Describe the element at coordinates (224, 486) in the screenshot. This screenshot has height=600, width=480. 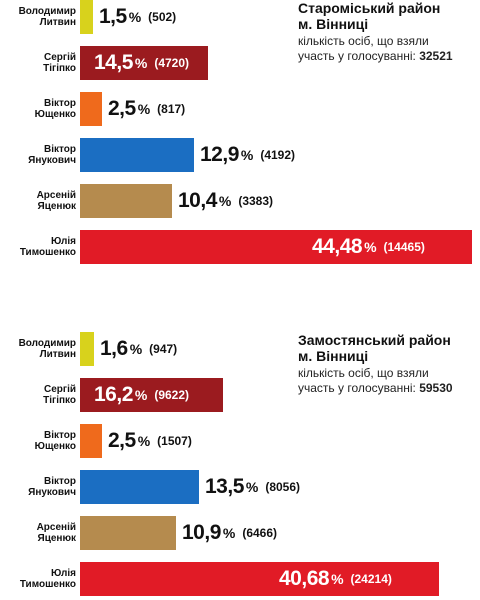
I see `percent-value: 13,5` at that location.